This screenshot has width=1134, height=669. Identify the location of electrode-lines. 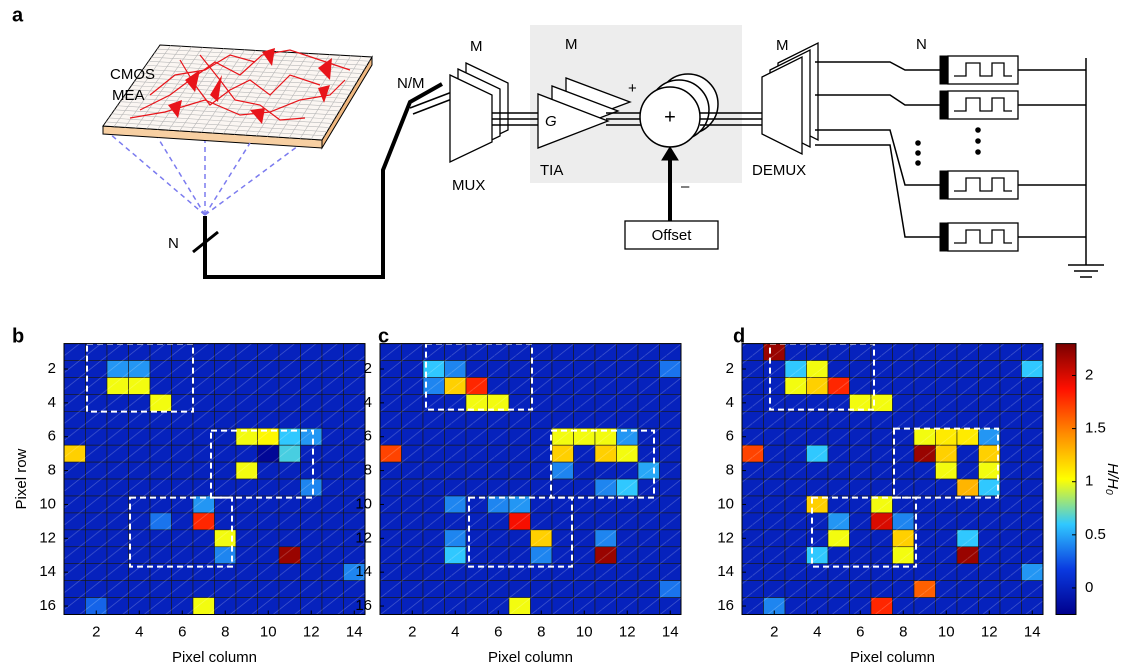
(204, 174).